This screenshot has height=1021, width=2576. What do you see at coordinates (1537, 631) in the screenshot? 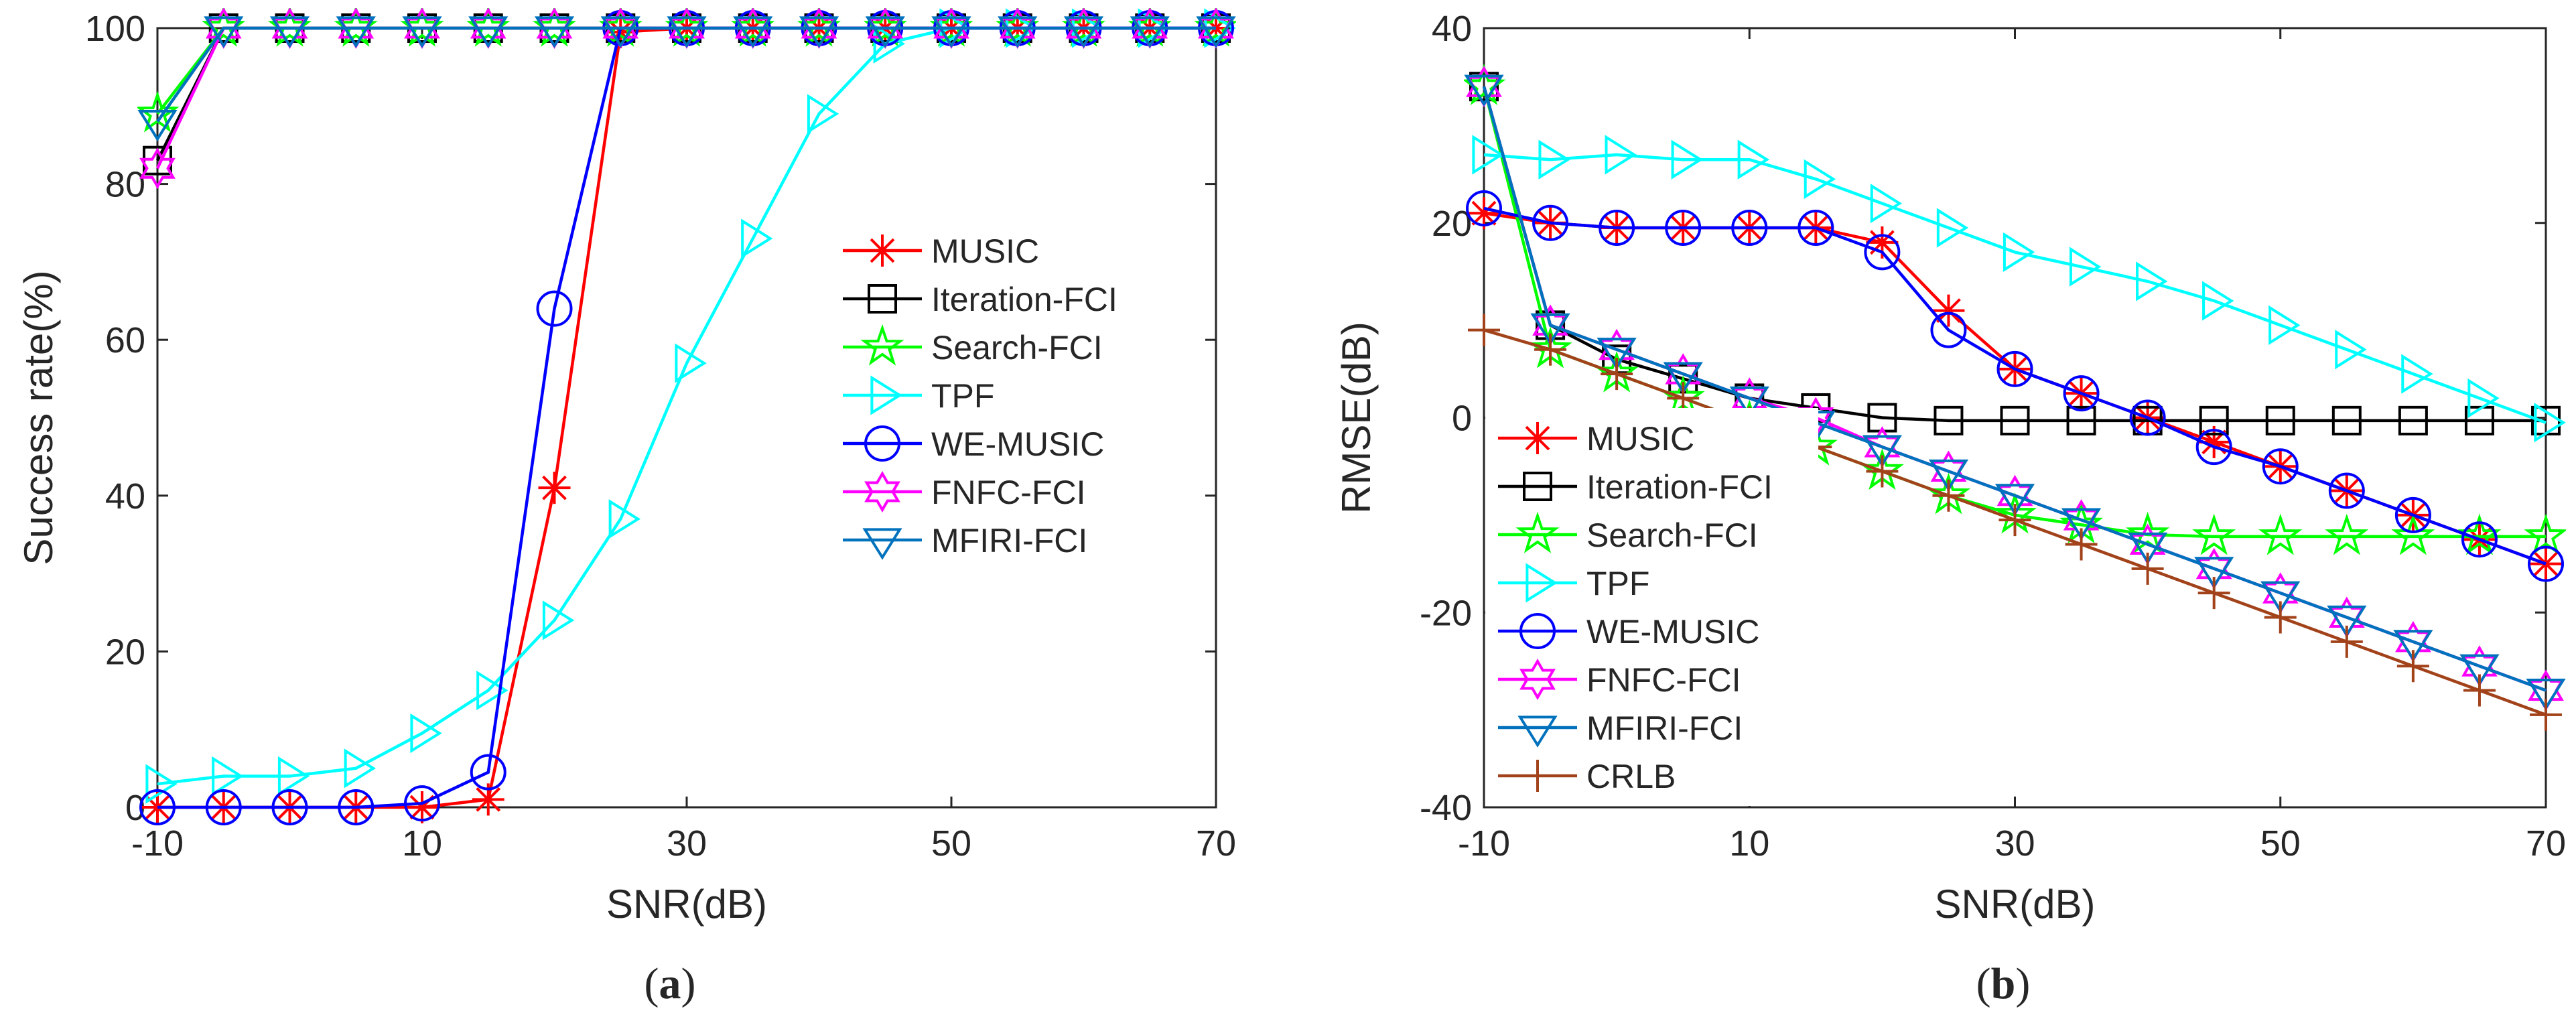
I see `legend-marker-we-music` at bounding box center [1537, 631].